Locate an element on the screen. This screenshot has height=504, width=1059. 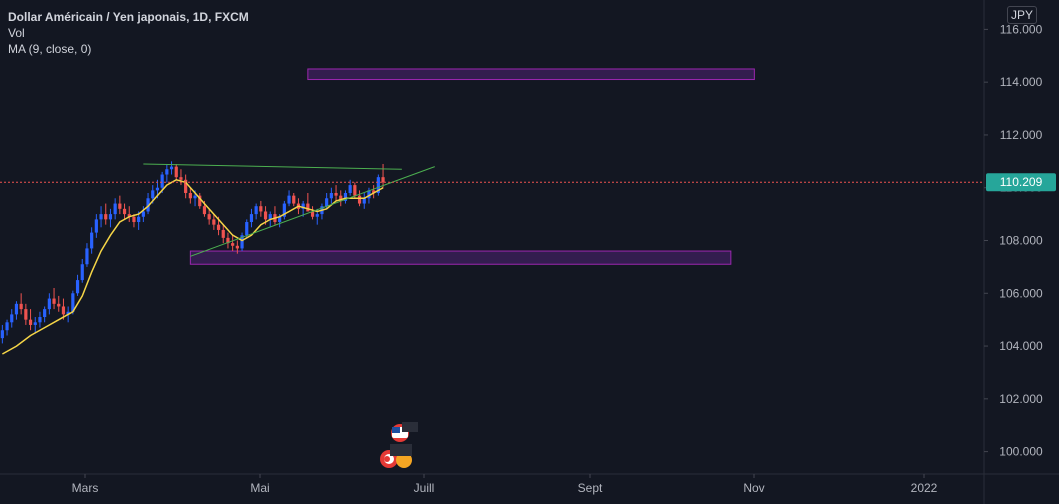
currency-badge: JPY is located at coordinates (1022, 15).